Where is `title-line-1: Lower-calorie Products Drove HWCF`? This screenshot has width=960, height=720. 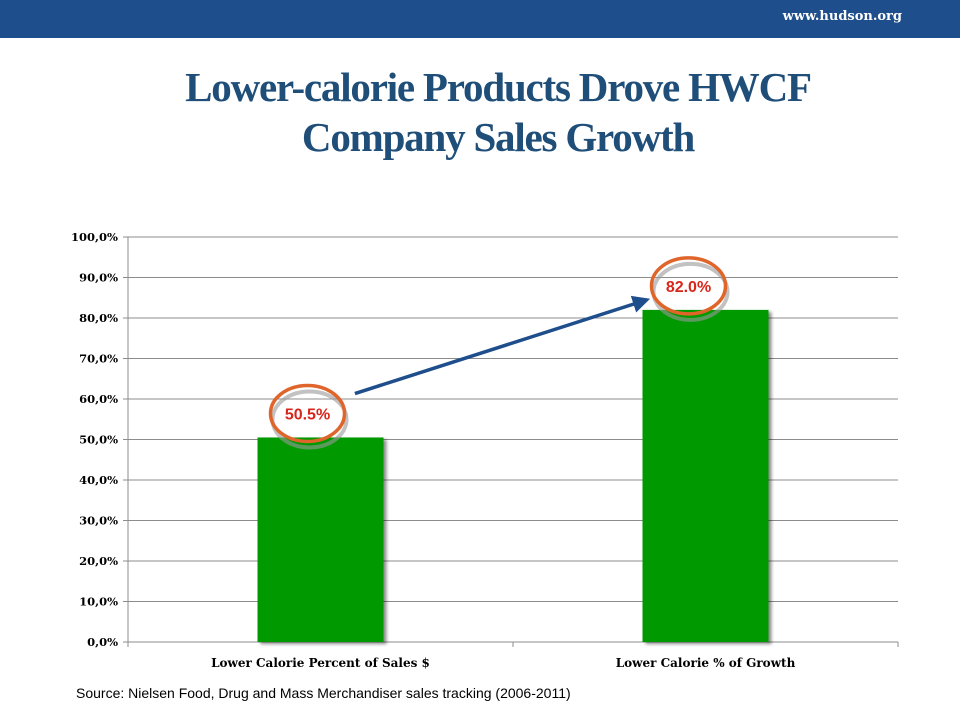 title-line-1: Lower-calorie Products Drove HWCF is located at coordinates (498, 87).